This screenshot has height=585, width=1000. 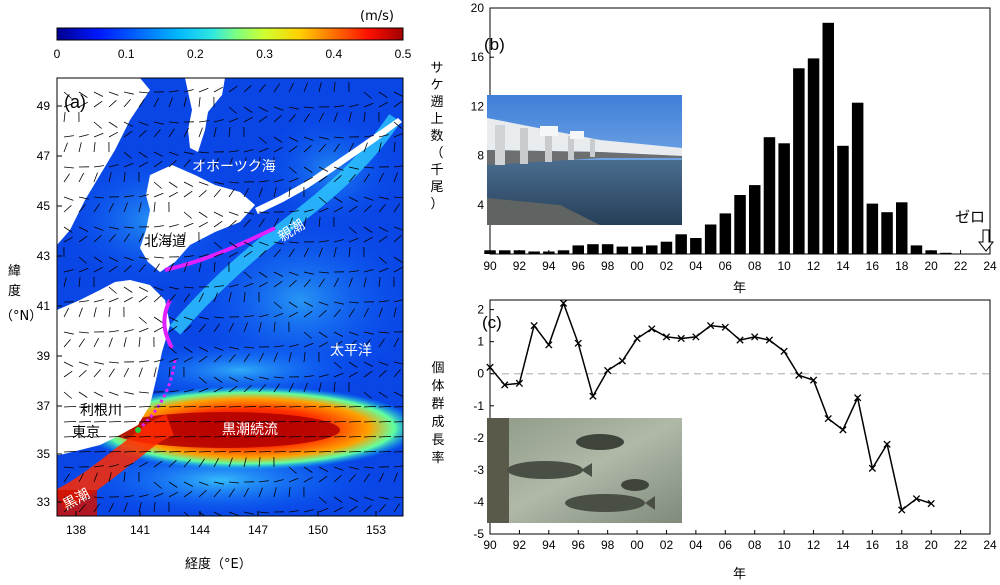 I want to click on panel-b-y-tick-label: 20, so click(x=478, y=8).